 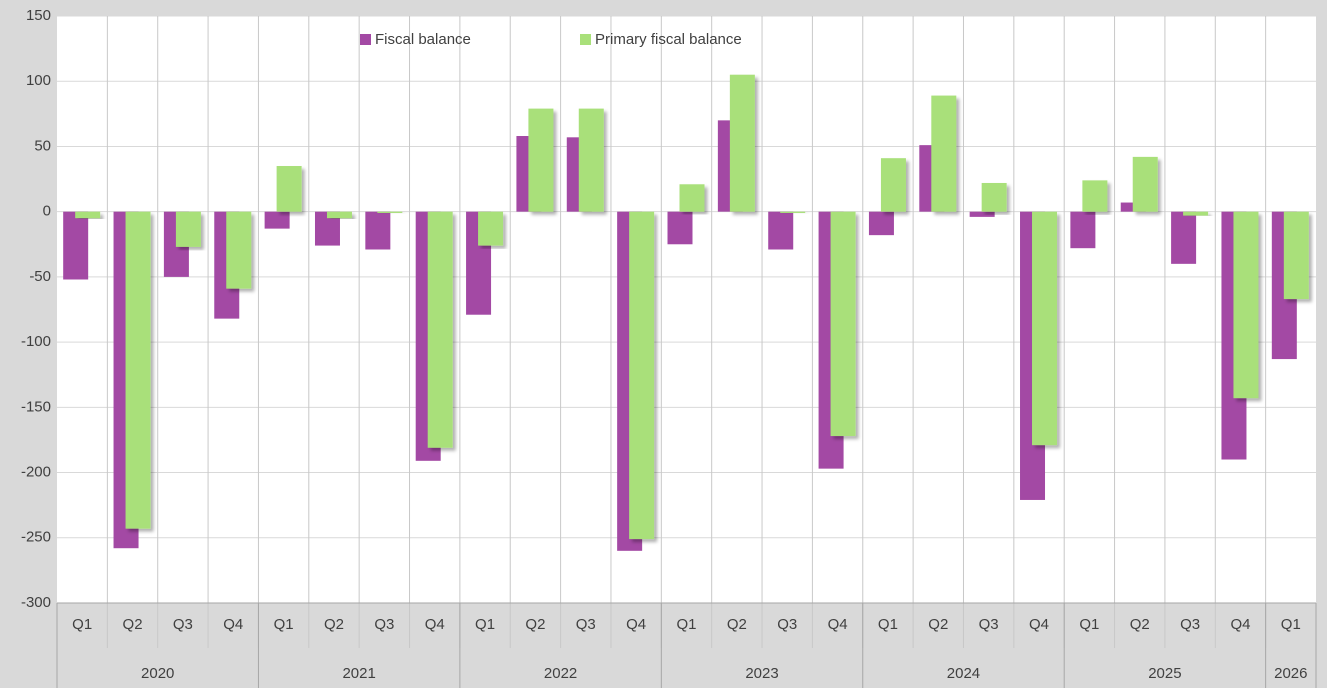 What do you see at coordinates (668, 39) in the screenshot?
I see `legend-label: Primary fiscal balance` at bounding box center [668, 39].